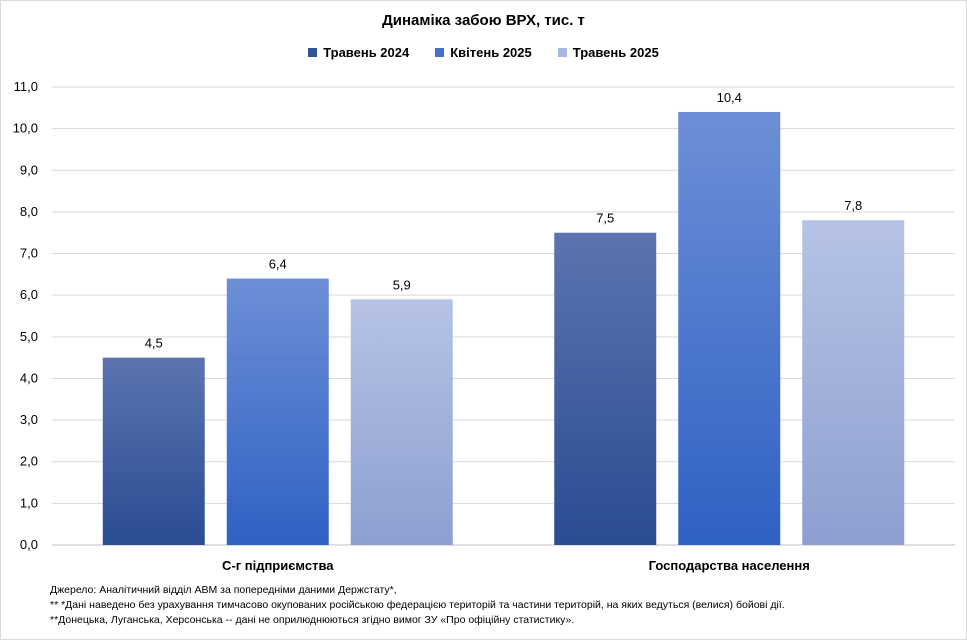 This screenshot has height=640, width=967. Describe the element at coordinates (25, 128) in the screenshot. I see `y-tick-label: 10,0` at that location.